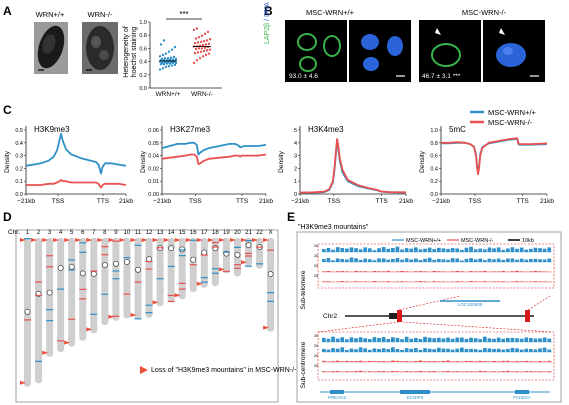  I want to click on c-y-tick-label: 0.8, so click(434, 144).